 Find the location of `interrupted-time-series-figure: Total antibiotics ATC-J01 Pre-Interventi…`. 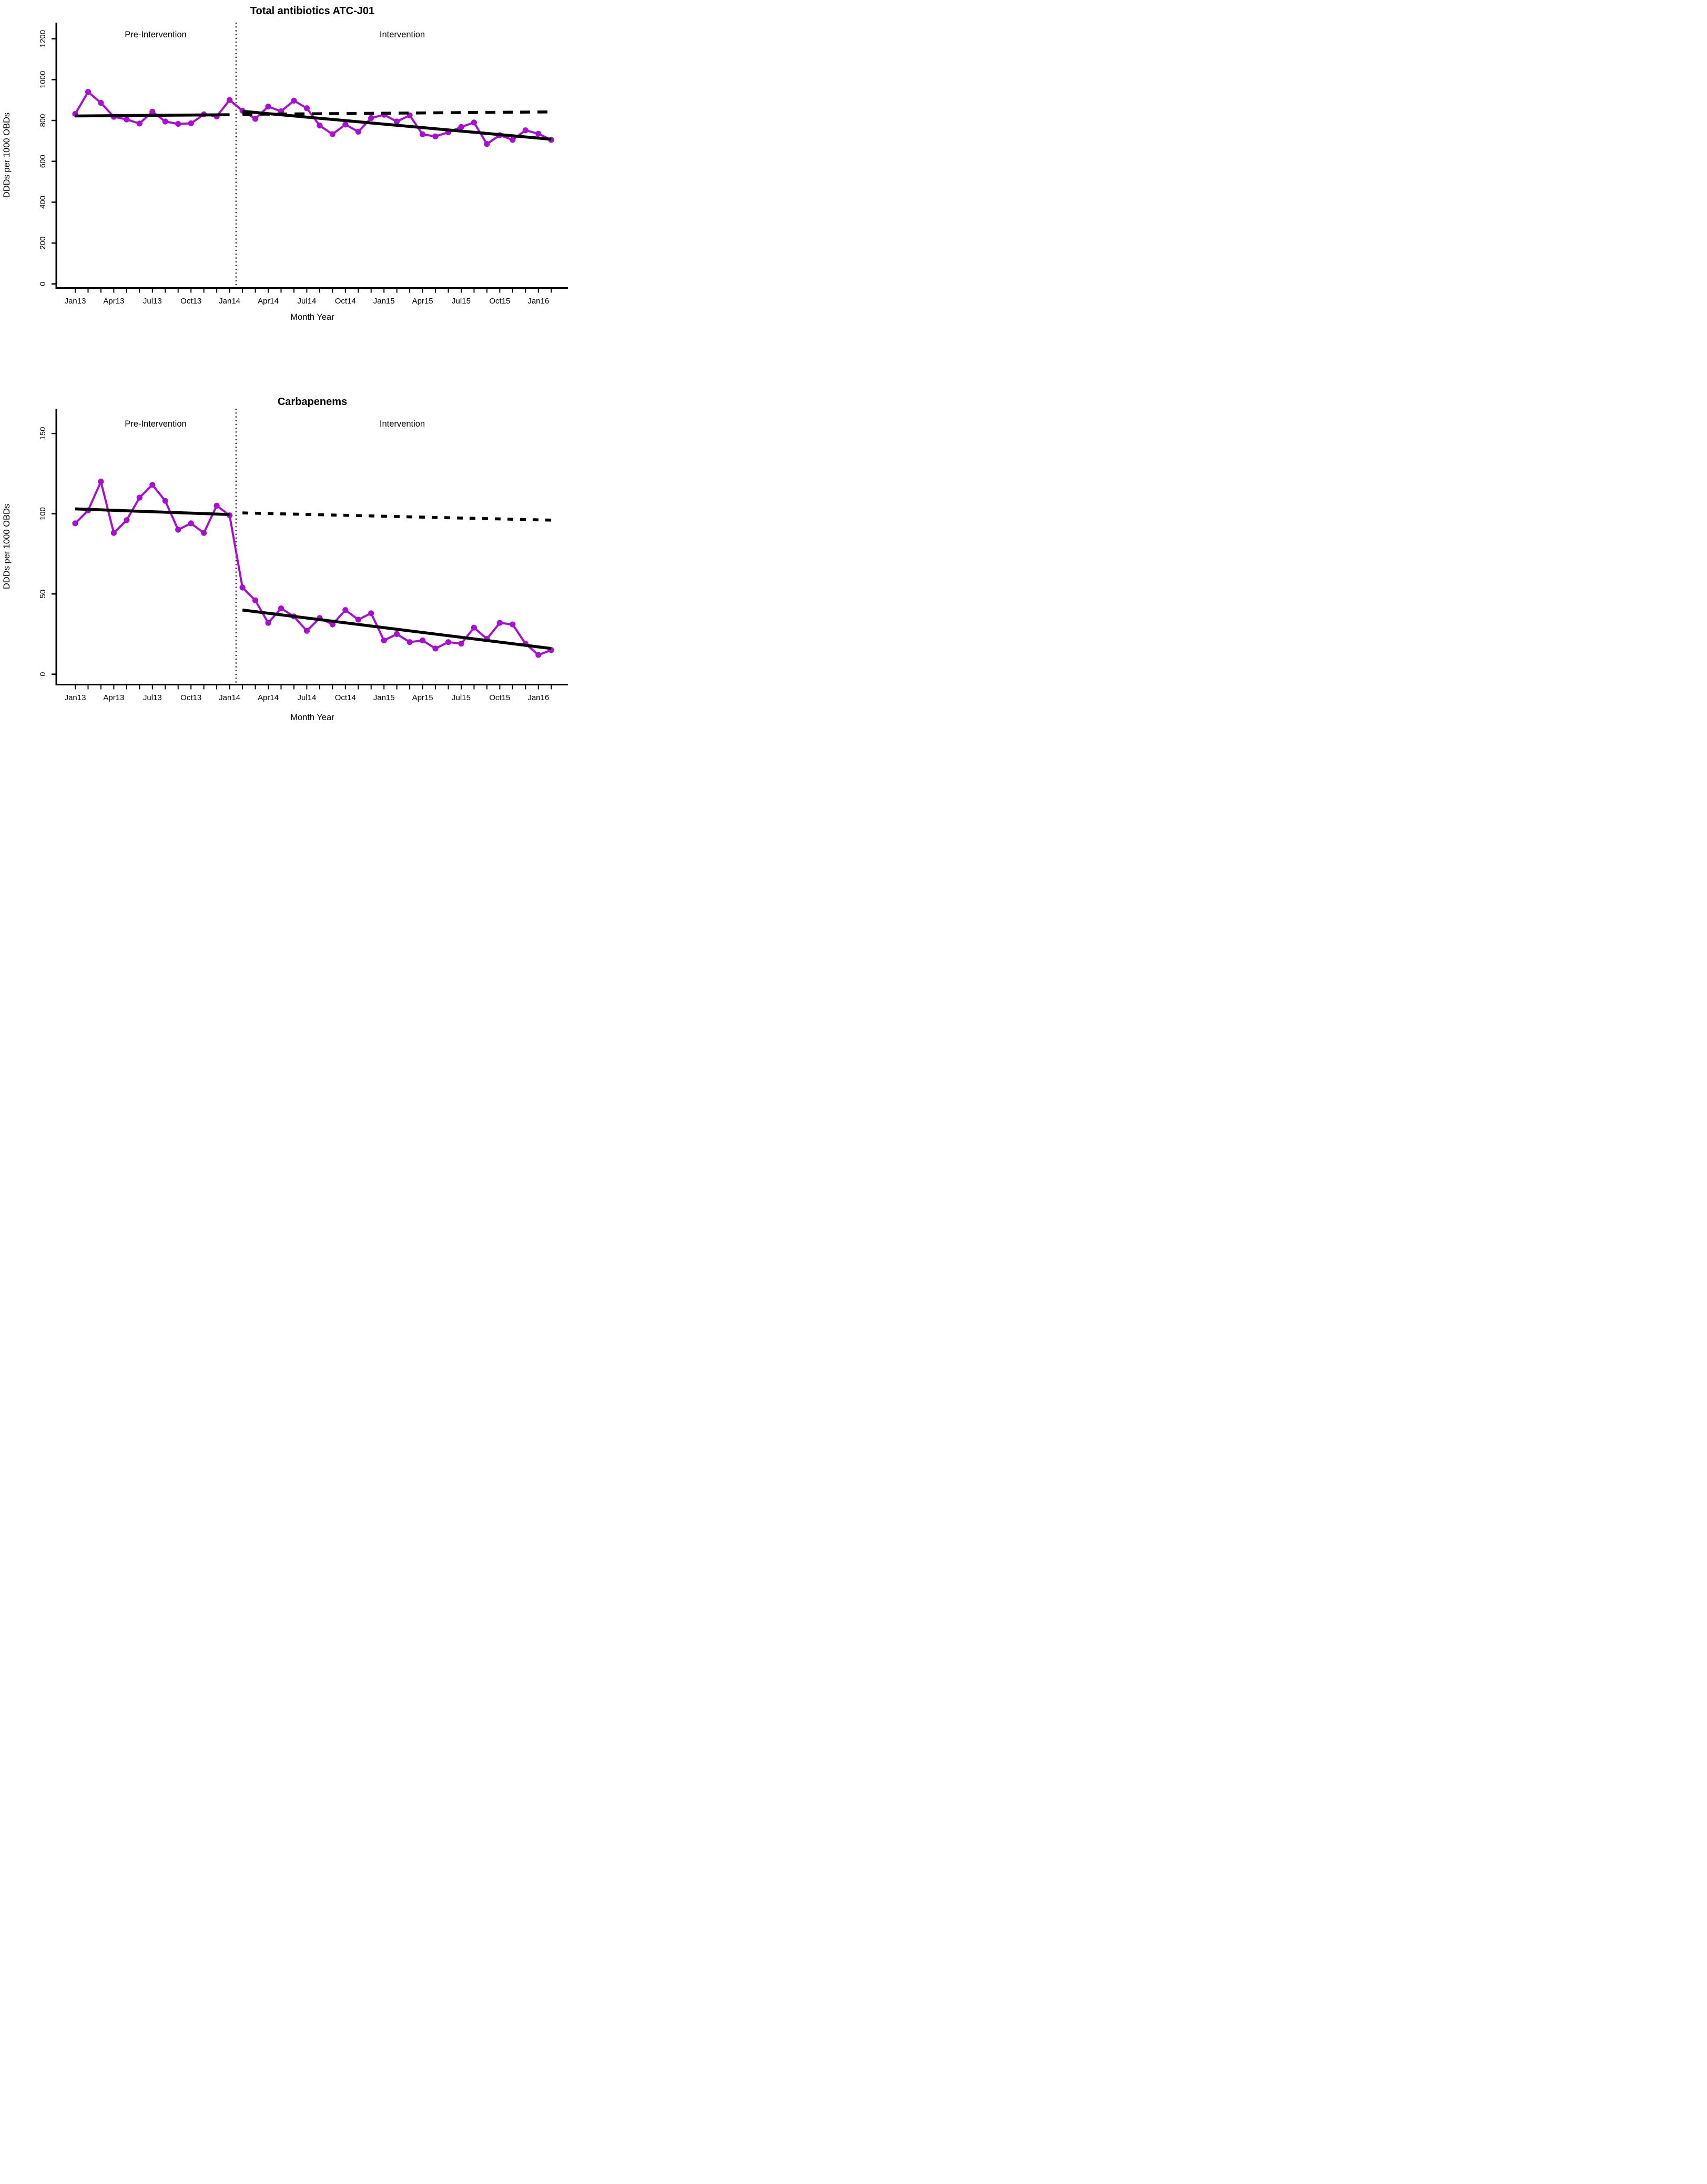

interrupted-time-series-figure: Total antibiotics ATC-J01 Pre-Interventi… is located at coordinates (284, 364).